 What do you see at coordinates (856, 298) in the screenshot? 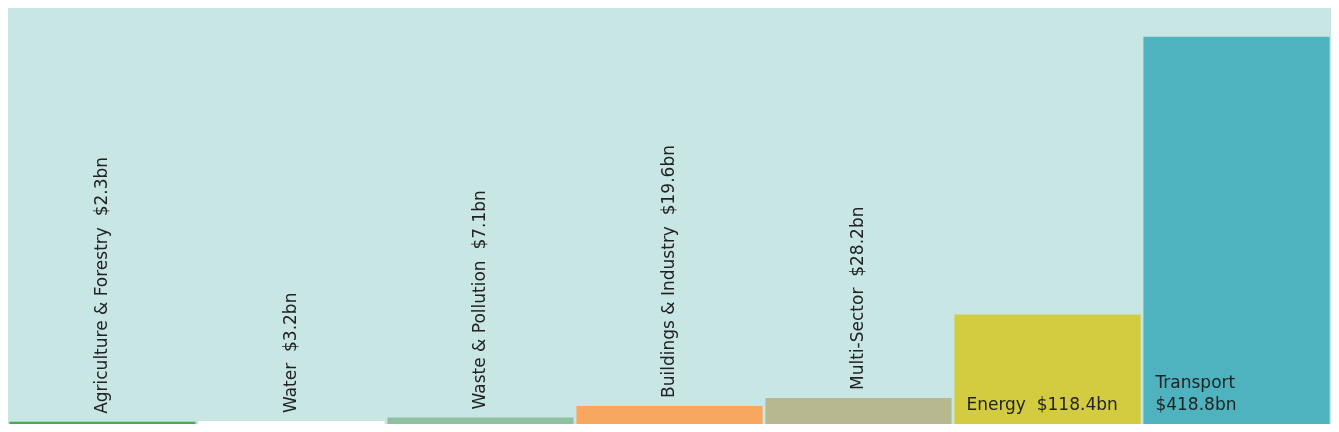
I see `category-label: Multi-Sector $28.2bn` at bounding box center [856, 298].